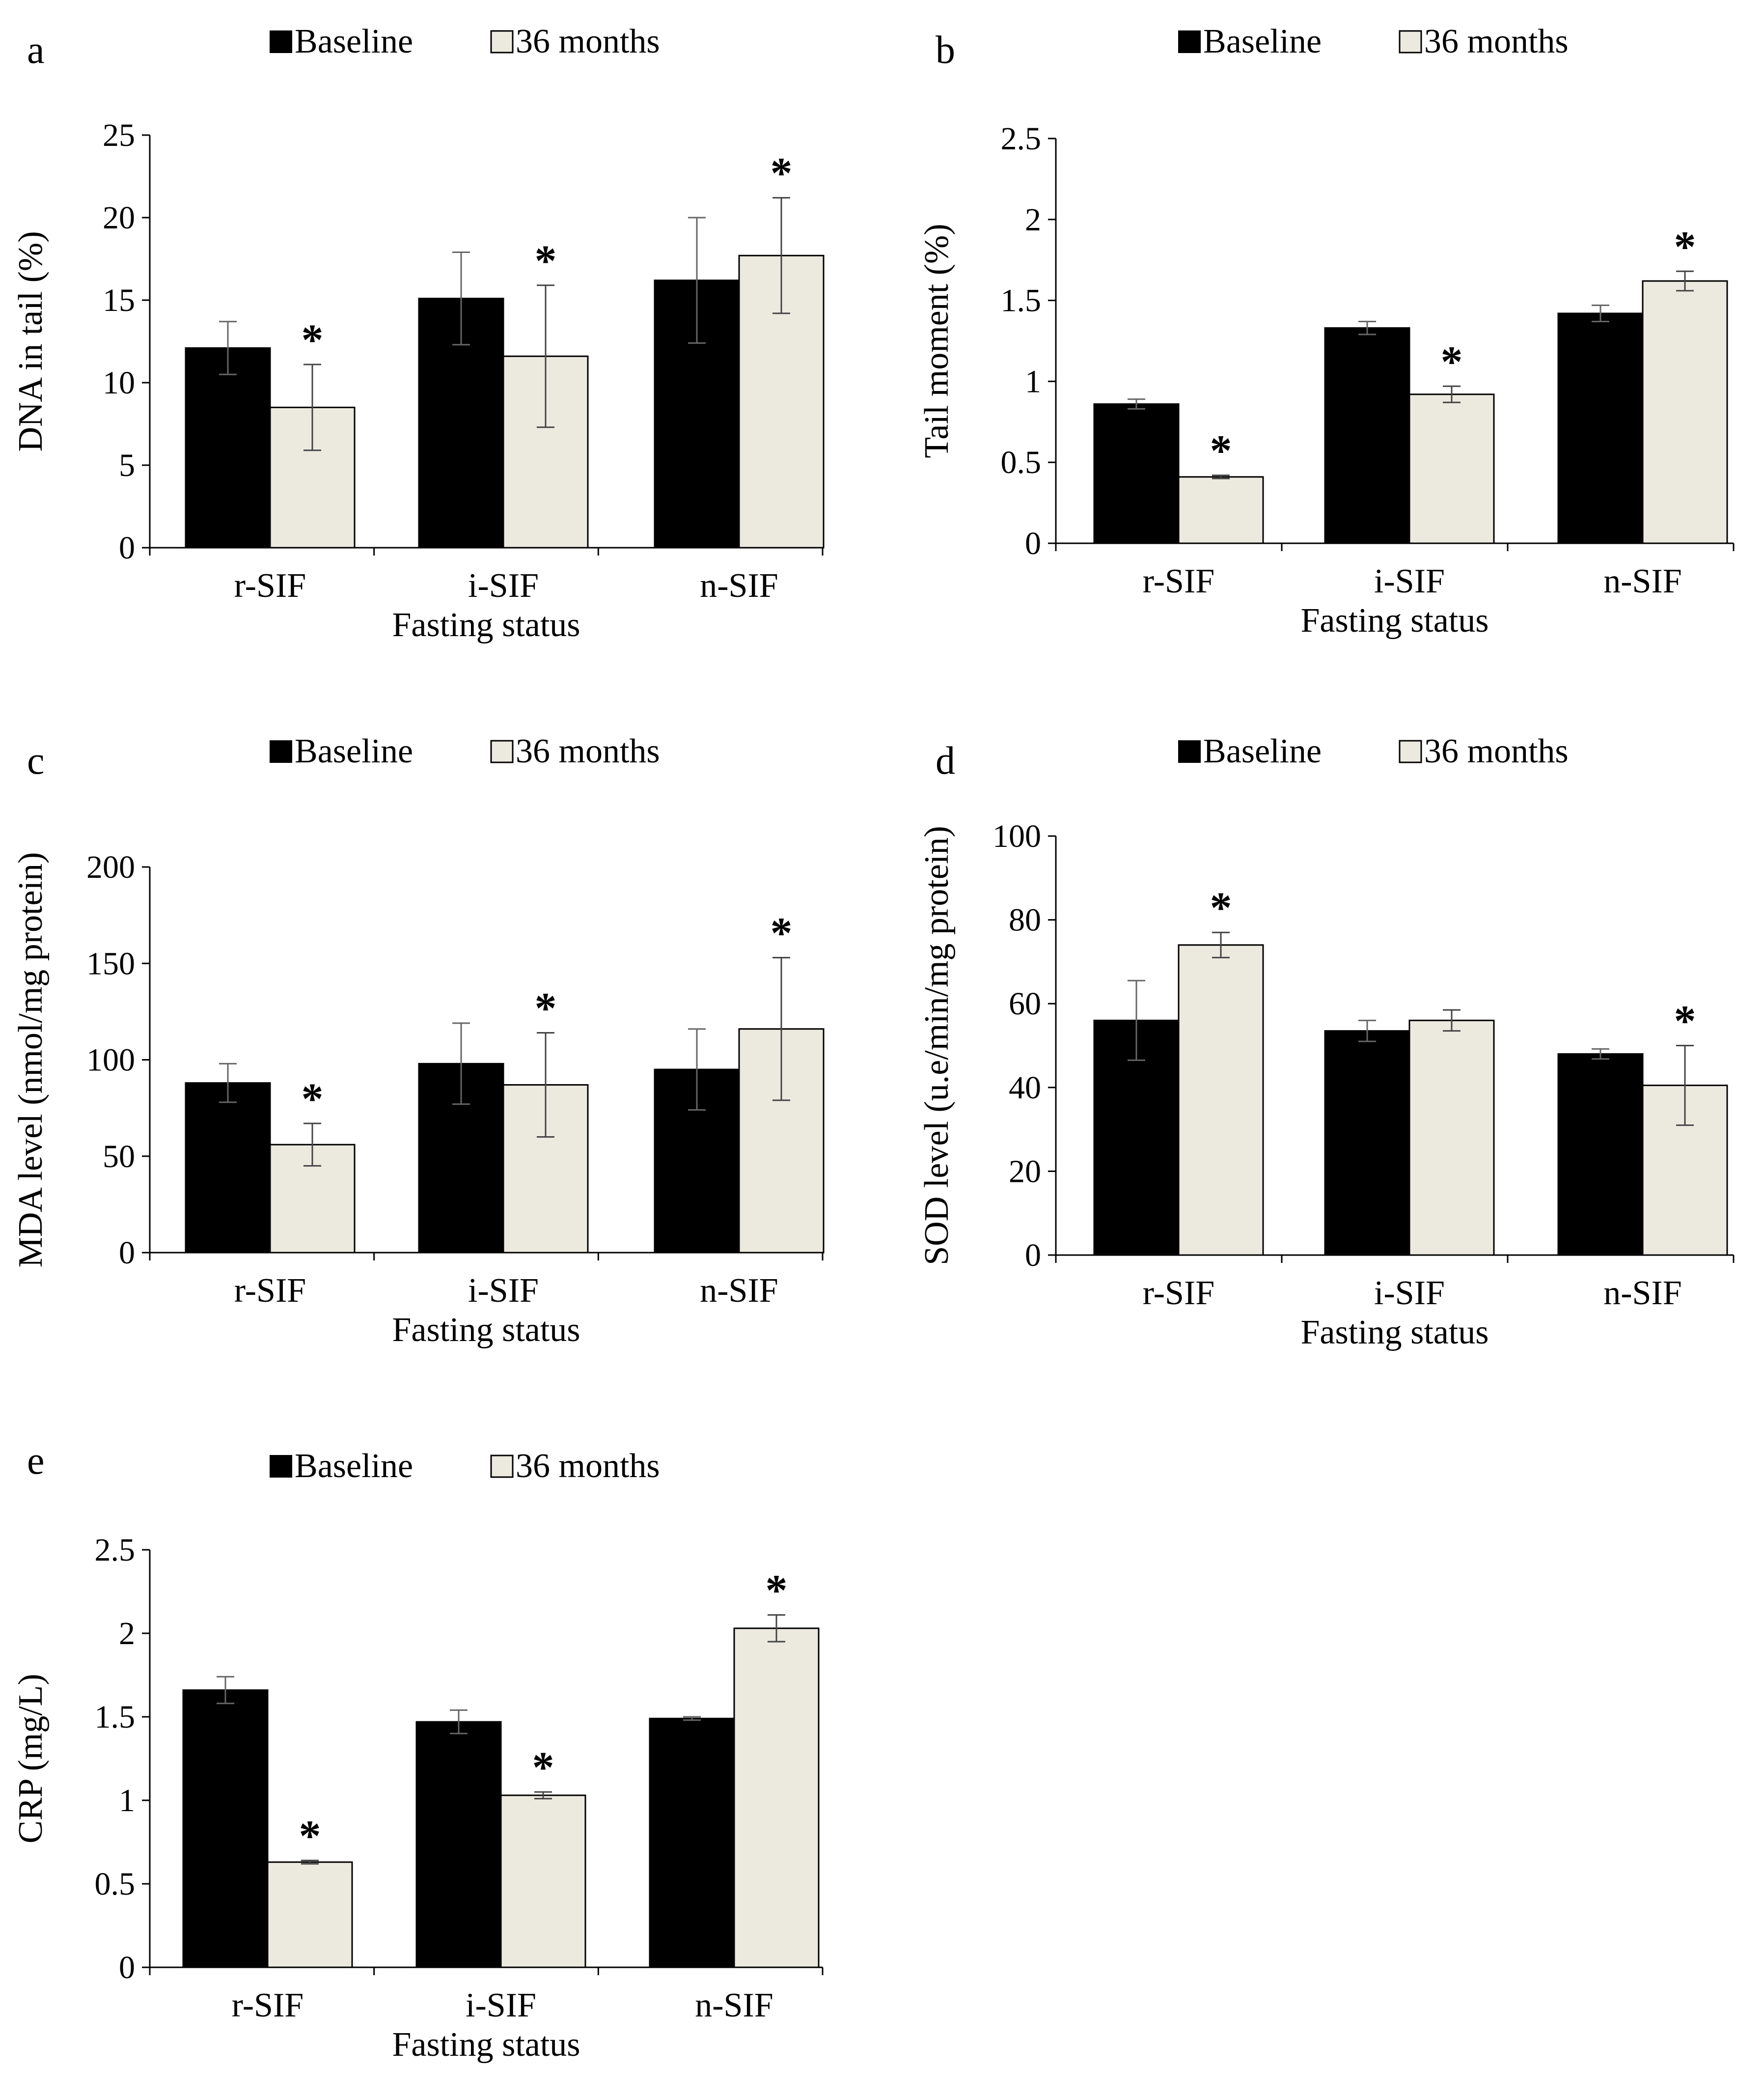  I want to click on panel-label: e, so click(36, 1461).